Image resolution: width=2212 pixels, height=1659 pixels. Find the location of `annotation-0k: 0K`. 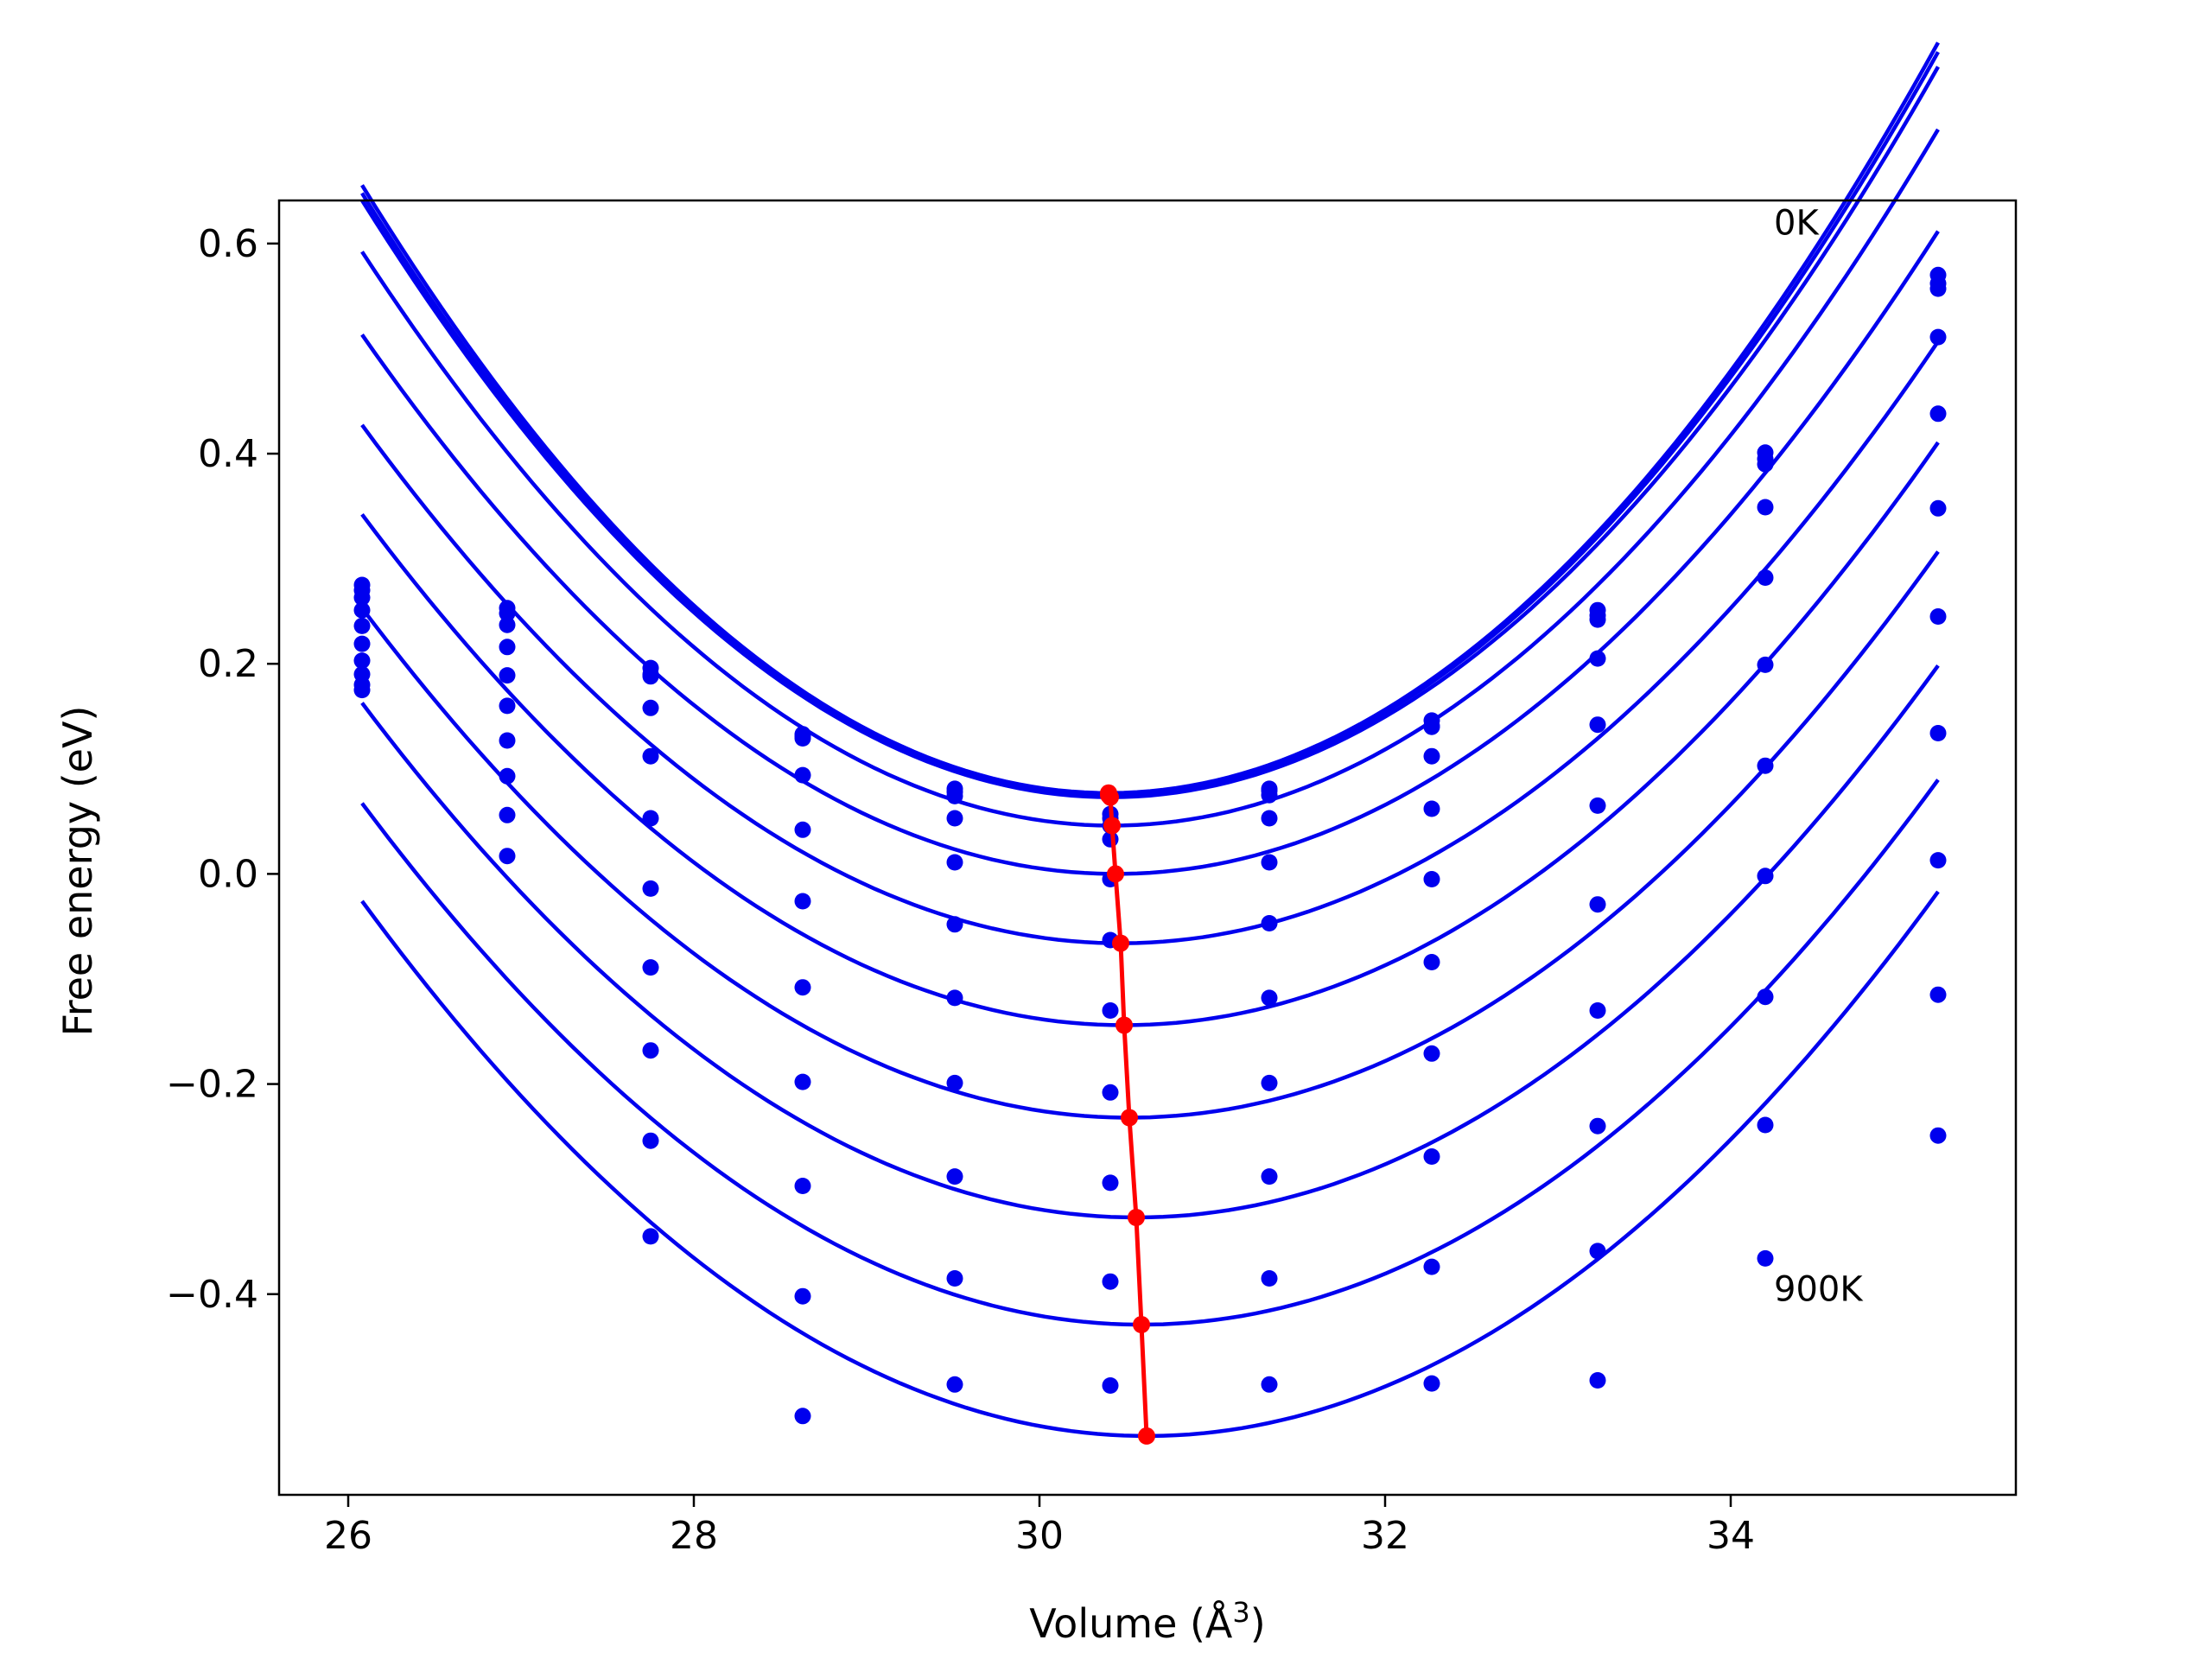

annotation-0k: 0K is located at coordinates (1797, 224).